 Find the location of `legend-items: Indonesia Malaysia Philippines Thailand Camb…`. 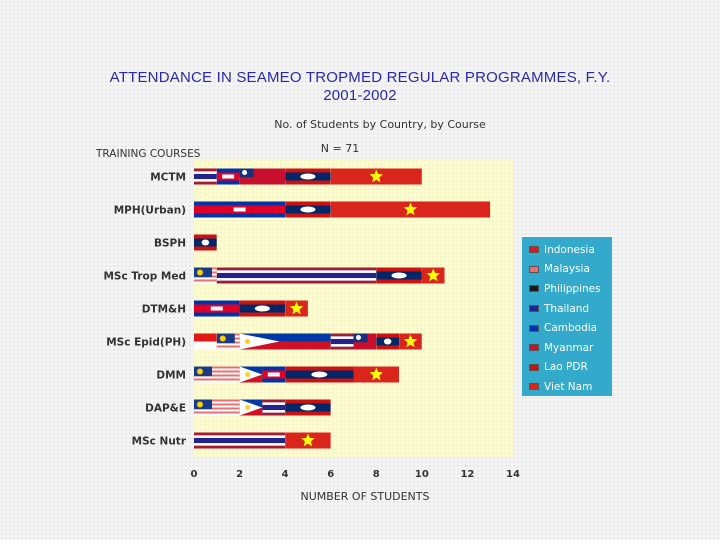

legend-items: Indonesia Malaysia Philippines Thailand Camb… is located at coordinates (570, 318).